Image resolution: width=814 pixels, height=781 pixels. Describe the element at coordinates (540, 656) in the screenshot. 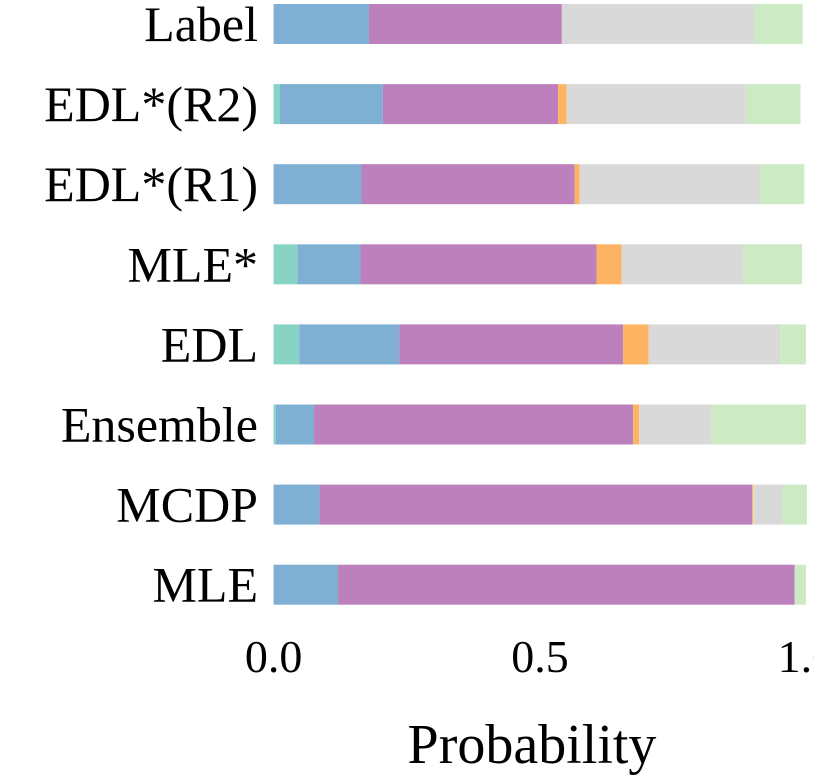

I see `x-tick-label: 0.5` at that location.